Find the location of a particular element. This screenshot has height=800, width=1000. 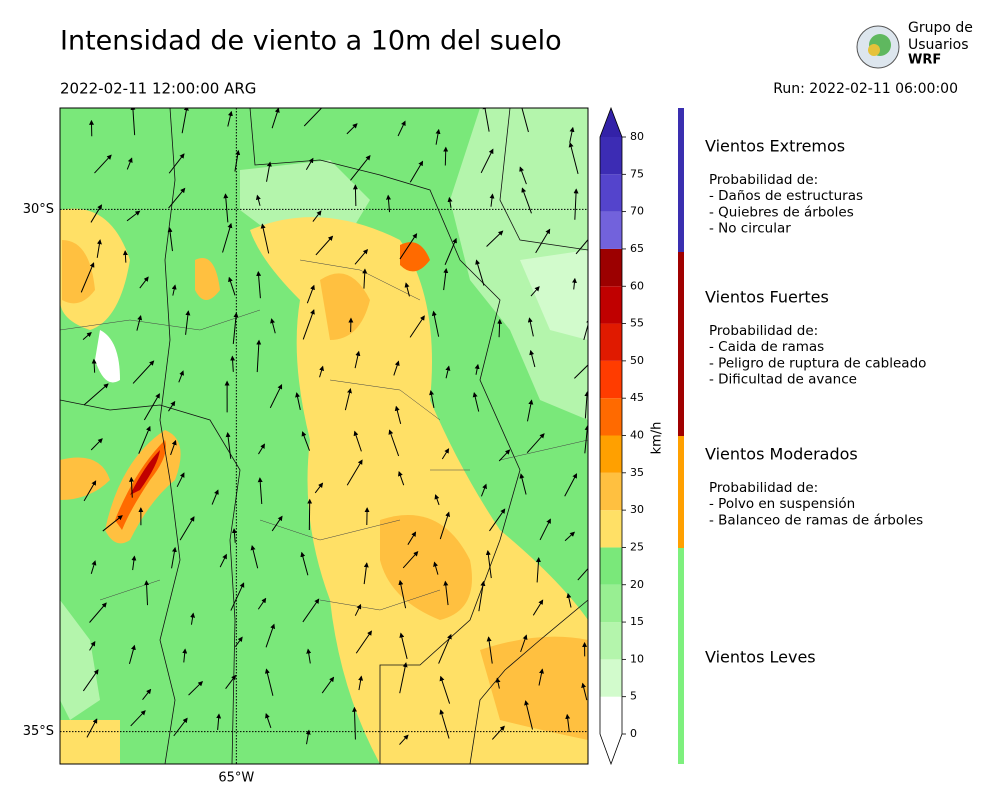

legend-title: Vientos Extremos is located at coordinates (775, 146).